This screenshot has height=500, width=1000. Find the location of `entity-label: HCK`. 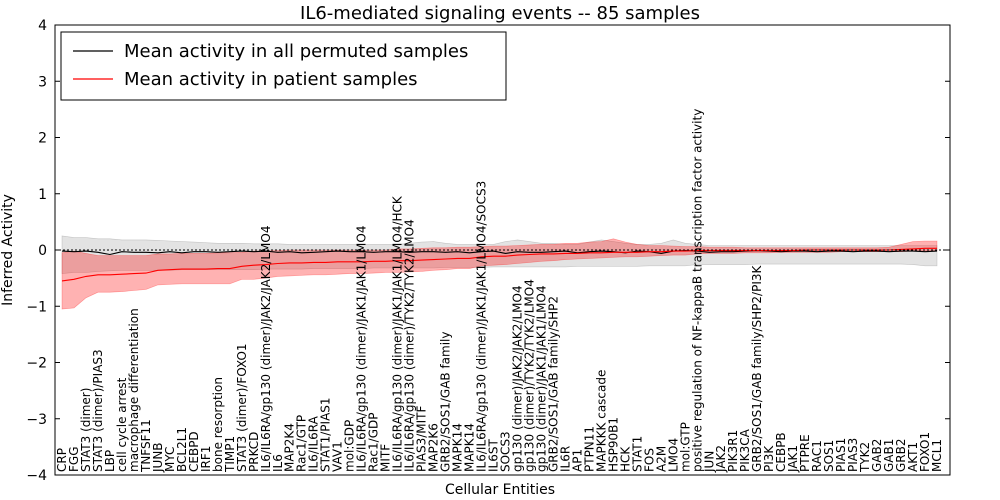

entity-label: HCK is located at coordinates (625, 459).